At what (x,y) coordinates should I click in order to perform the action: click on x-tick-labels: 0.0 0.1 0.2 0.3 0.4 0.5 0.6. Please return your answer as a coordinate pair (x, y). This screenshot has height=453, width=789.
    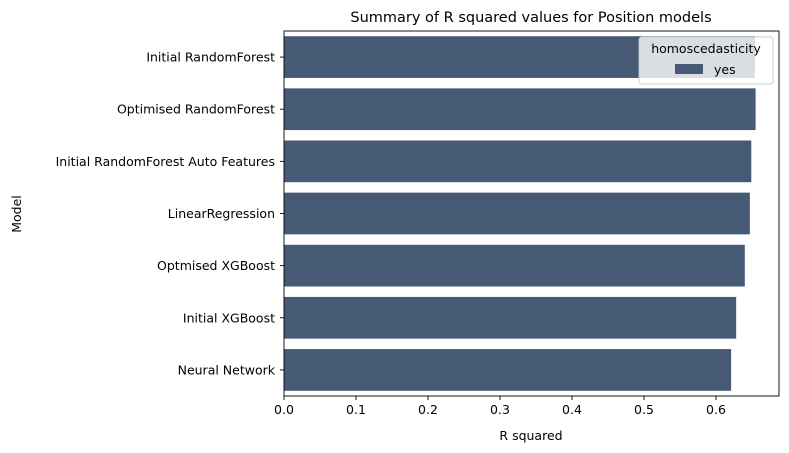
    Looking at the image, I should click on (500, 406).